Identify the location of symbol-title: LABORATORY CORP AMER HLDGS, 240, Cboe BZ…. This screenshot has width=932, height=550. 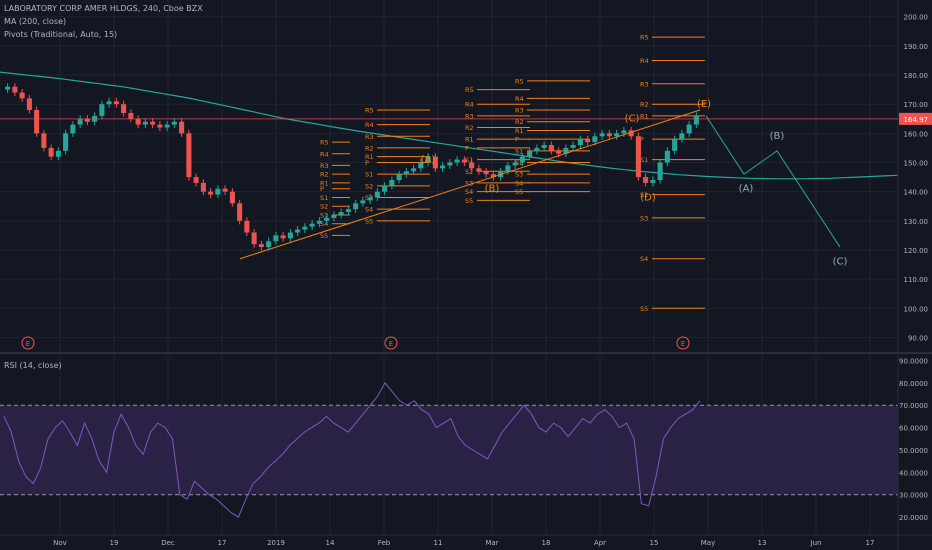
(103, 8).